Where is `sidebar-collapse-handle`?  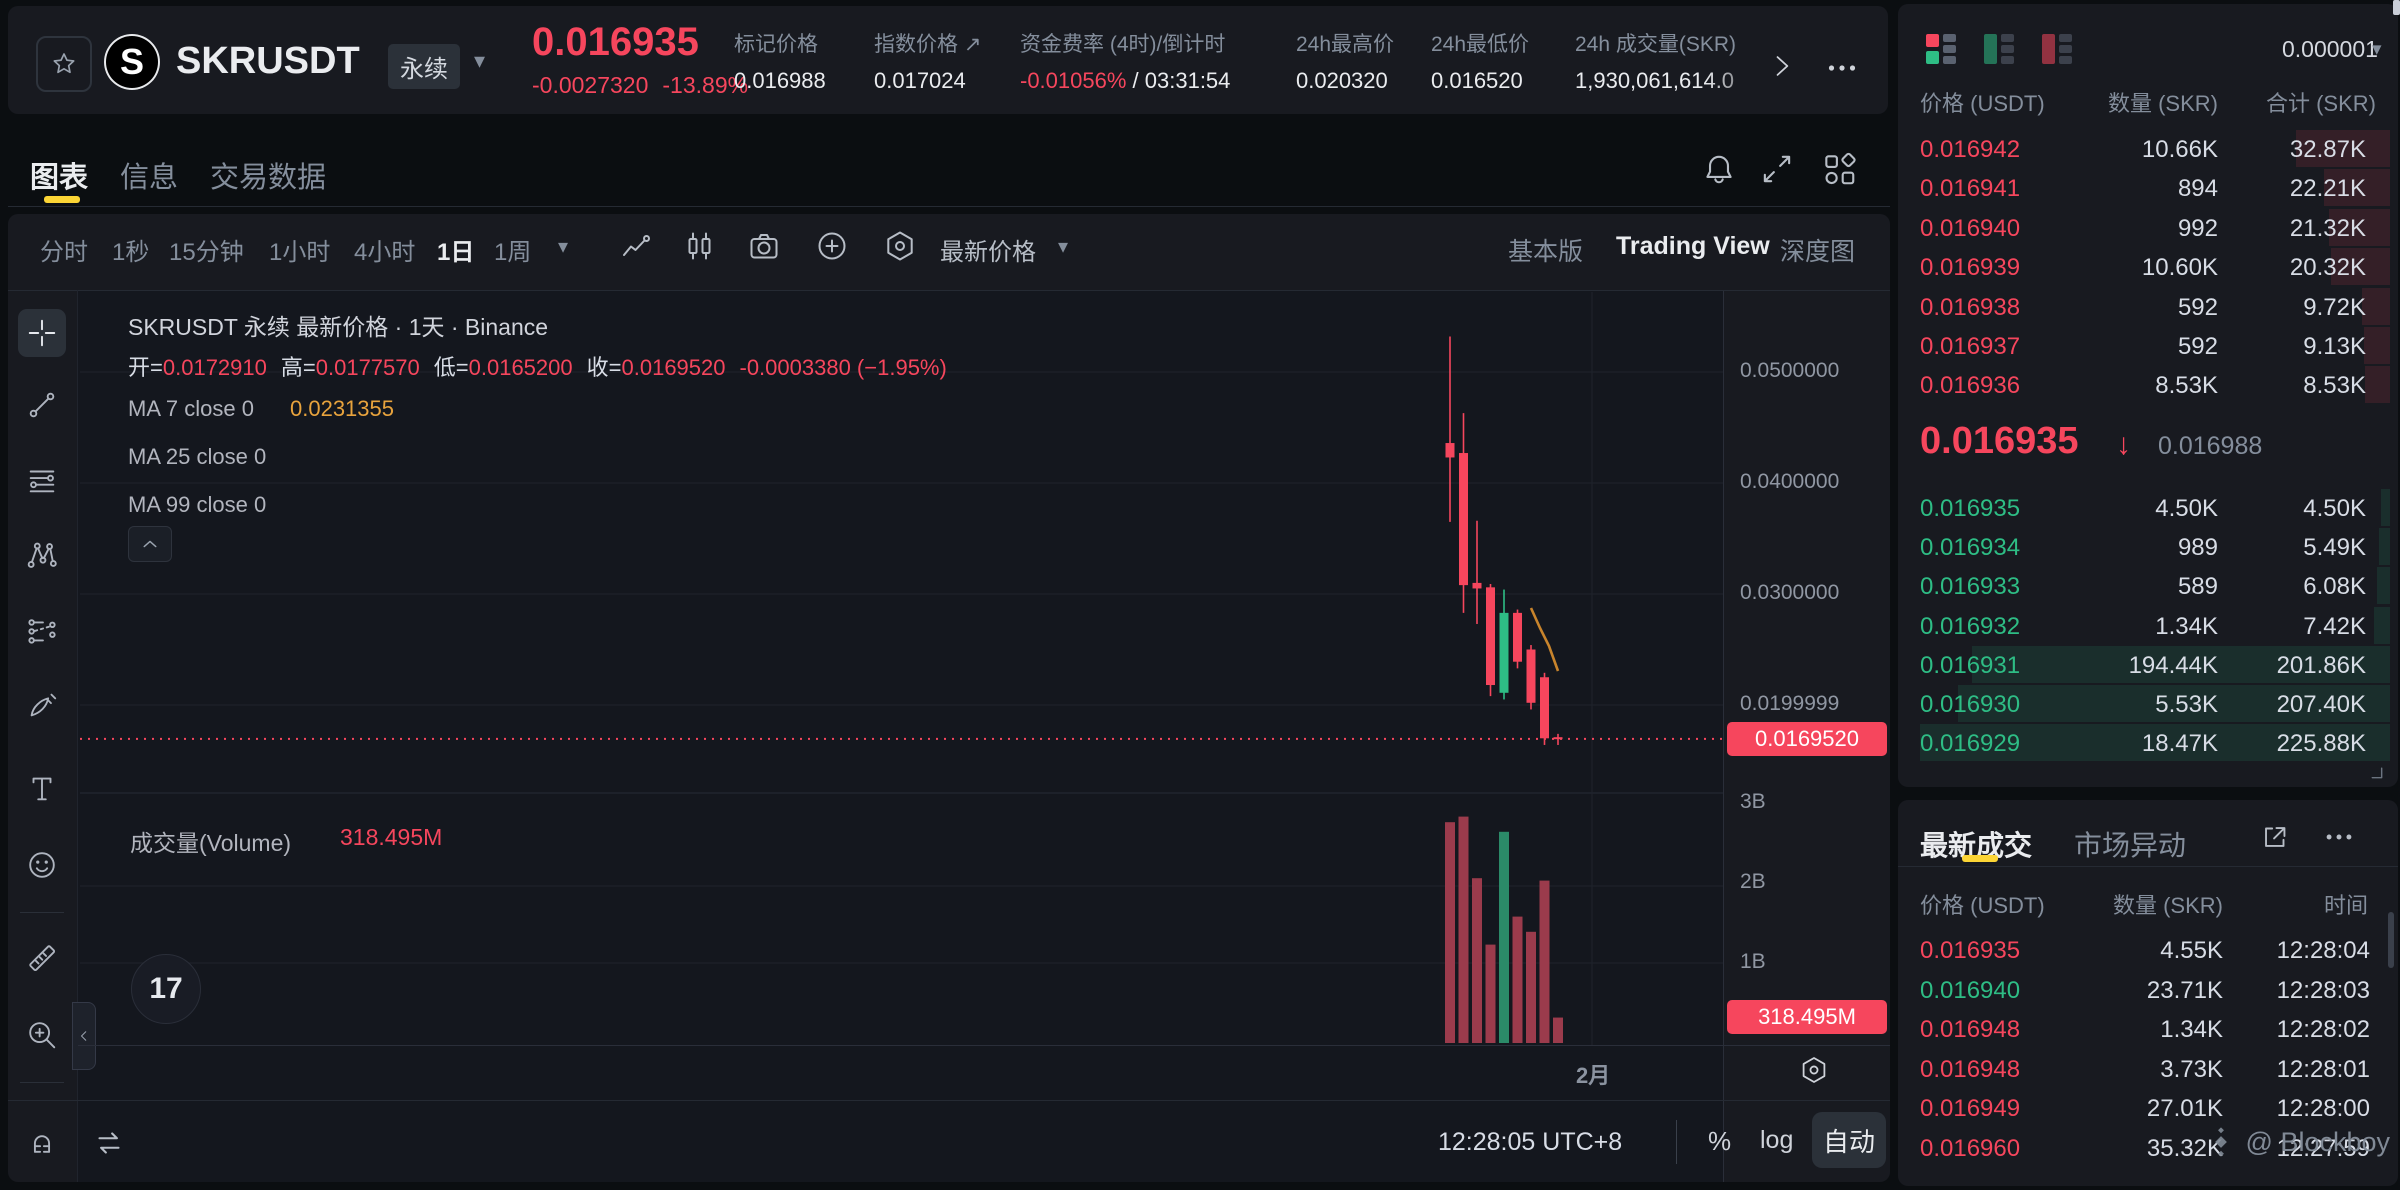
sidebar-collapse-handle is located at coordinates (84, 1036).